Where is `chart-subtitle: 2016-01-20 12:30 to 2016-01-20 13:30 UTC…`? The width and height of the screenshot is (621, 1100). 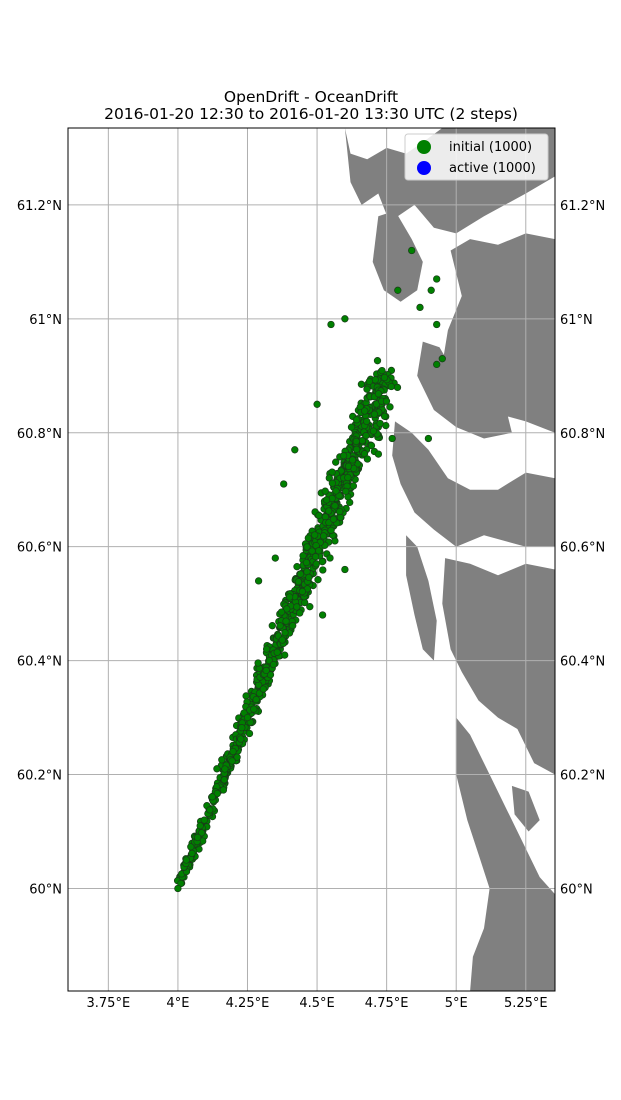 chart-subtitle: 2016-01-20 12:30 to 2016-01-20 13:30 UTC… is located at coordinates (311, 114).